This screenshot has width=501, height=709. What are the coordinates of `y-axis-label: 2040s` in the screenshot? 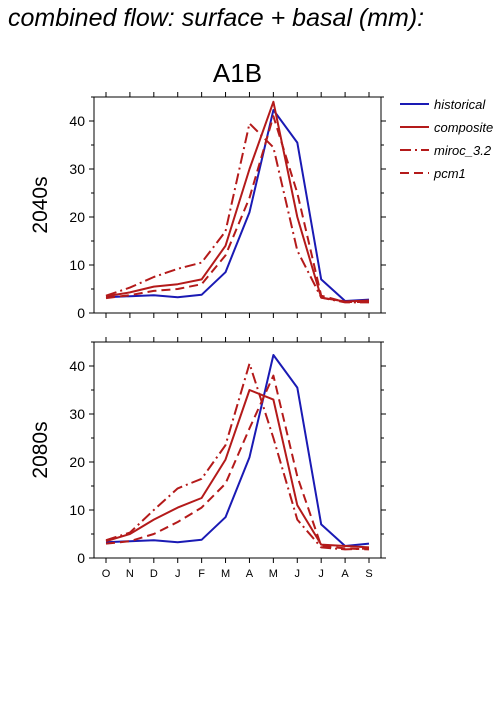 It's located at (40, 204).